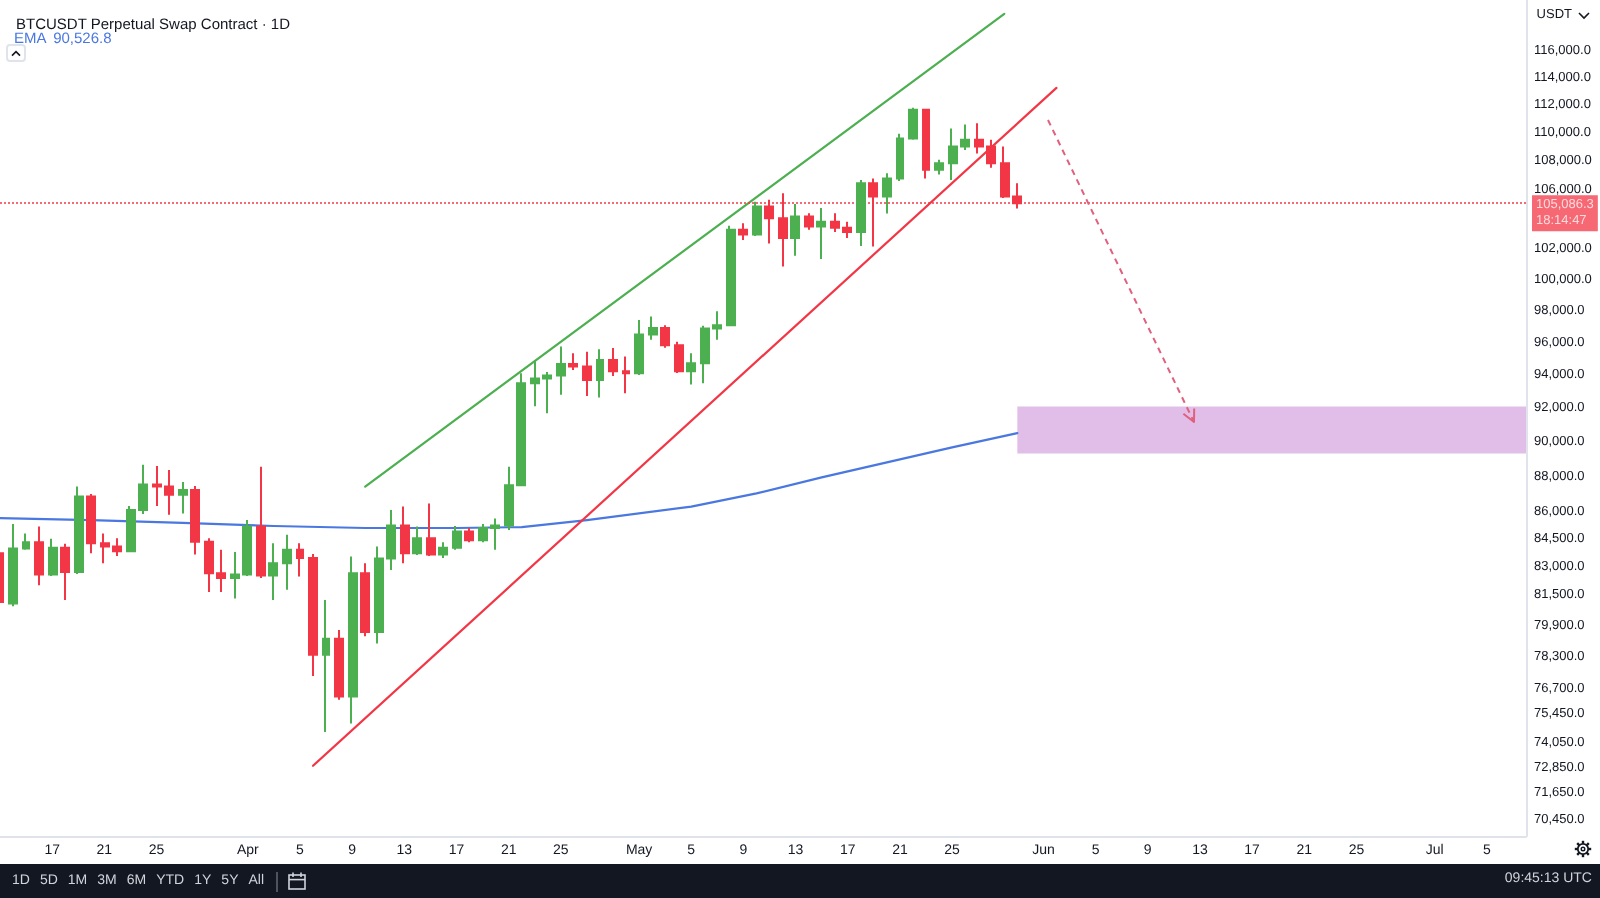 The image size is (1600, 898). Describe the element at coordinates (509, 480) in the screenshot. I see `line-series` at that location.